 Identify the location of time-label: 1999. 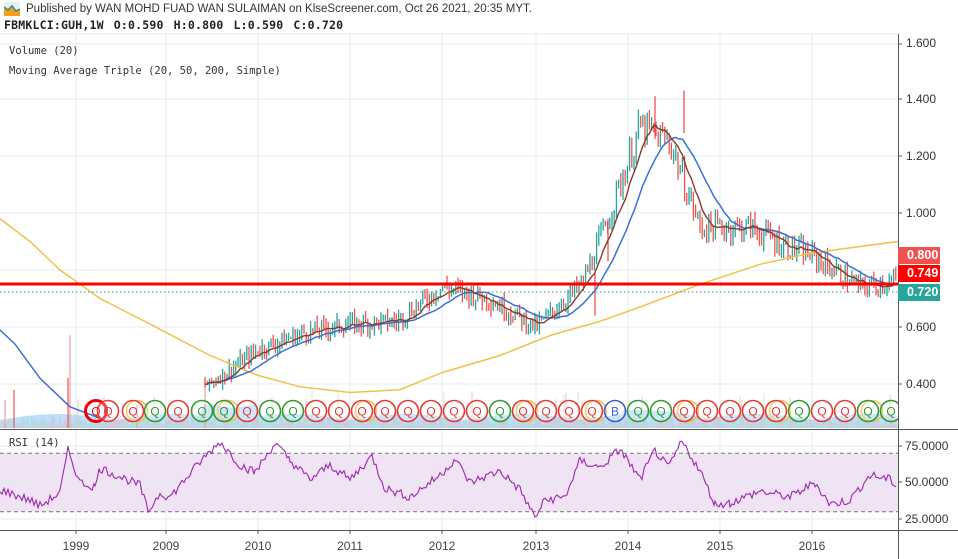
(76, 546).